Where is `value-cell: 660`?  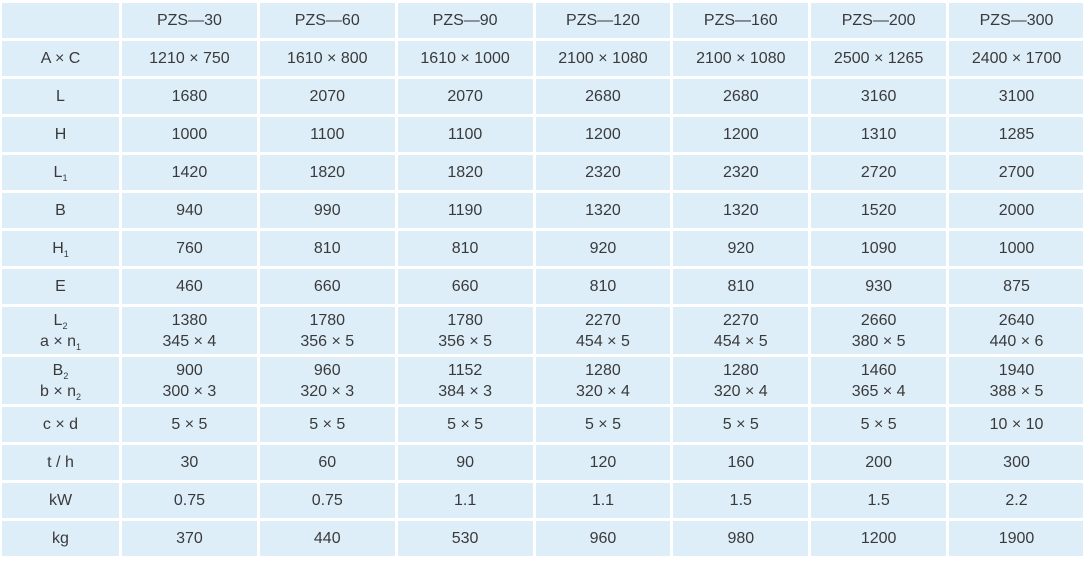 value-cell: 660 is located at coordinates (465, 286).